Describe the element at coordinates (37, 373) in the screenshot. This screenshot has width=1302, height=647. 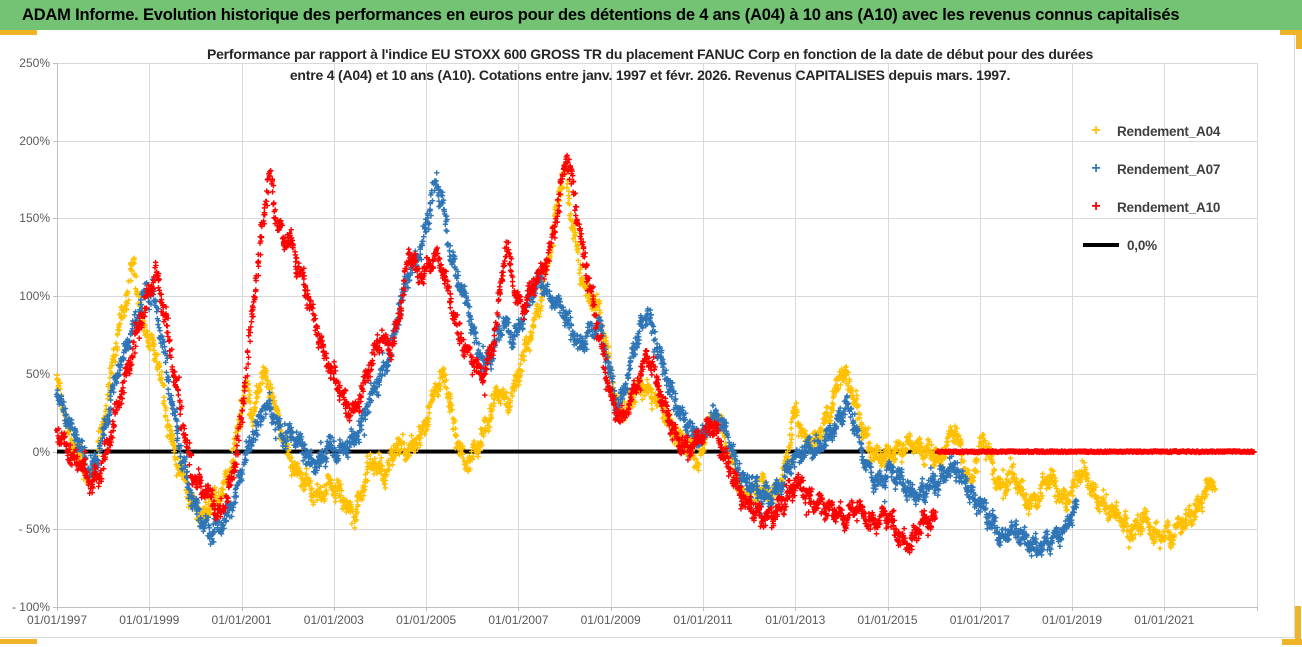
I see `y-axis-tick: 50%` at that location.